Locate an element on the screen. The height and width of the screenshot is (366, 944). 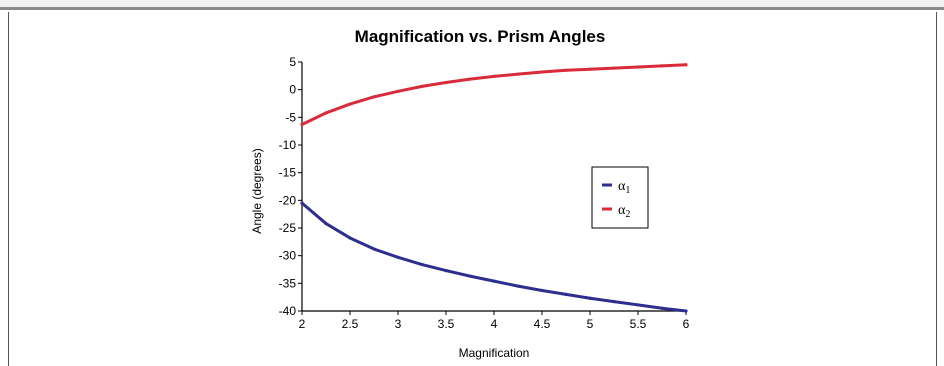
x-tick-label: 5.5 is located at coordinates (638, 324).